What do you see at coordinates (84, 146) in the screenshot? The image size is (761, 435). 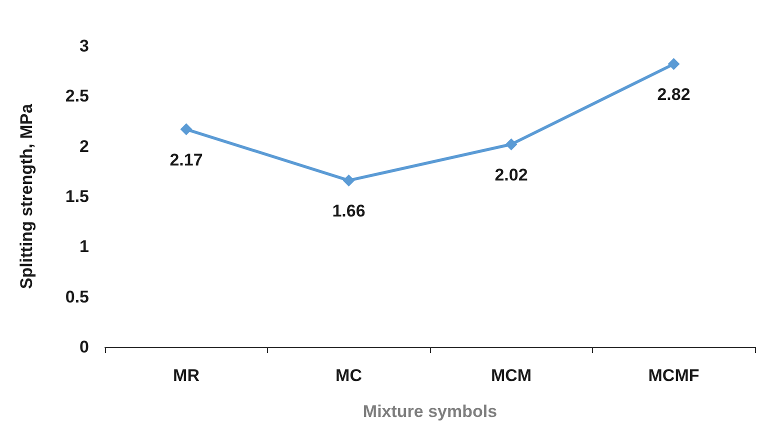 I see `y-tick-label: 2` at bounding box center [84, 146].